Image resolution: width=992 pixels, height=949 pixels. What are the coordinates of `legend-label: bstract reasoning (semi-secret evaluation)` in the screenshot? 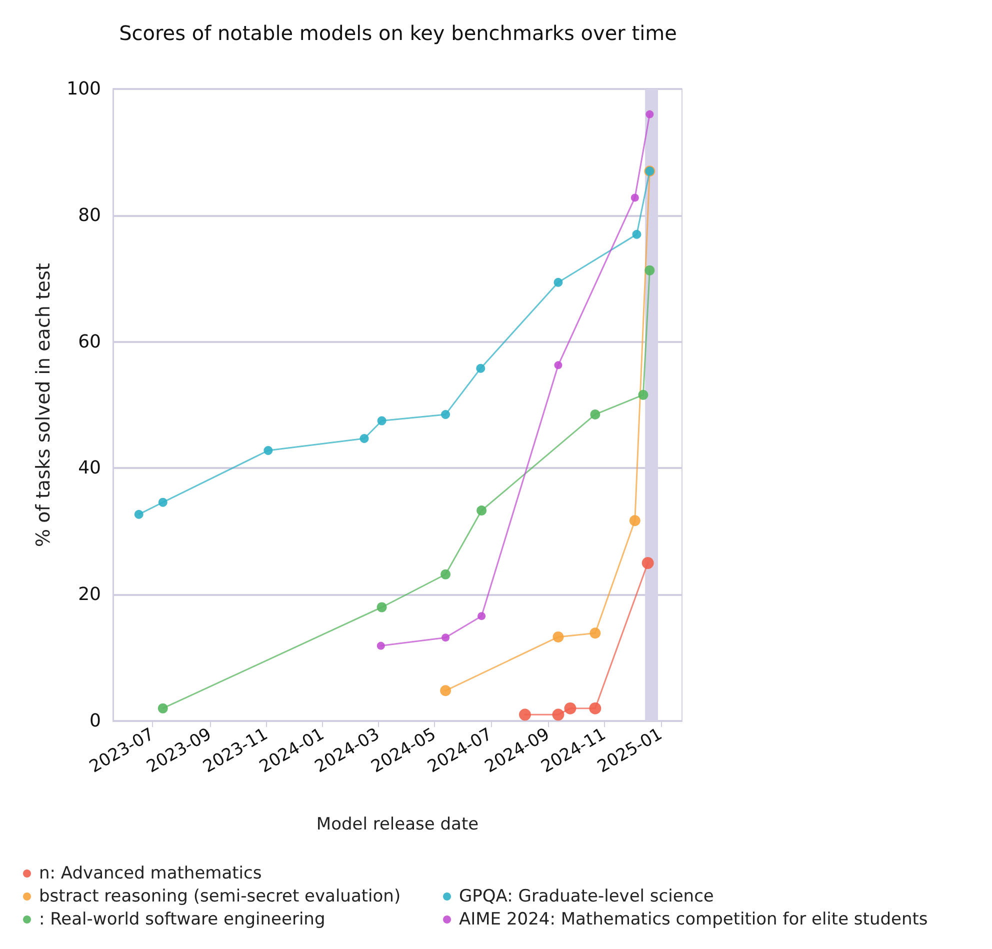 It's located at (220, 896).